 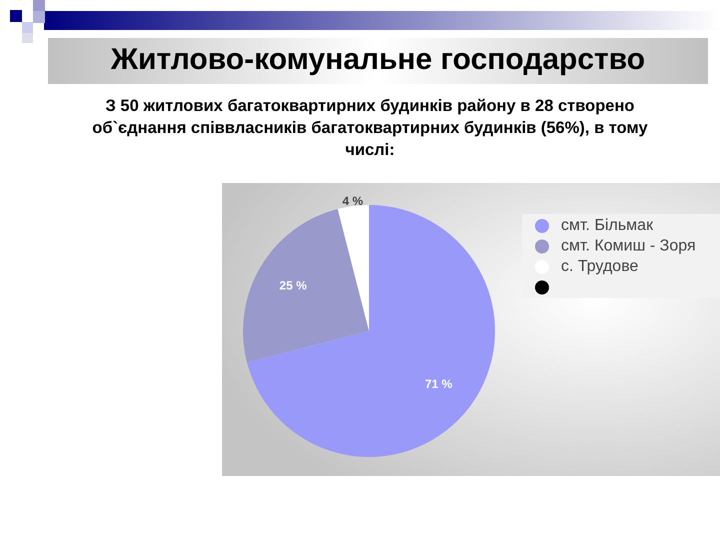 What do you see at coordinates (370, 128) in the screenshot?
I see `chart-subtitle: З 50 житлових багатоквартирних будинків району в 28 створено об`єднання співвласників багатоквартирних будинків (56%), в тому числі:` at bounding box center [370, 128].